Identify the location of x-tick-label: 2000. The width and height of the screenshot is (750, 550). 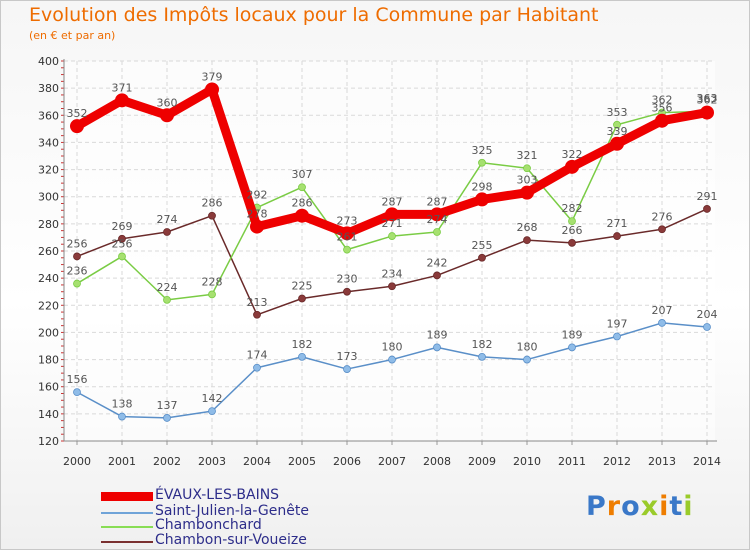
(77, 461).